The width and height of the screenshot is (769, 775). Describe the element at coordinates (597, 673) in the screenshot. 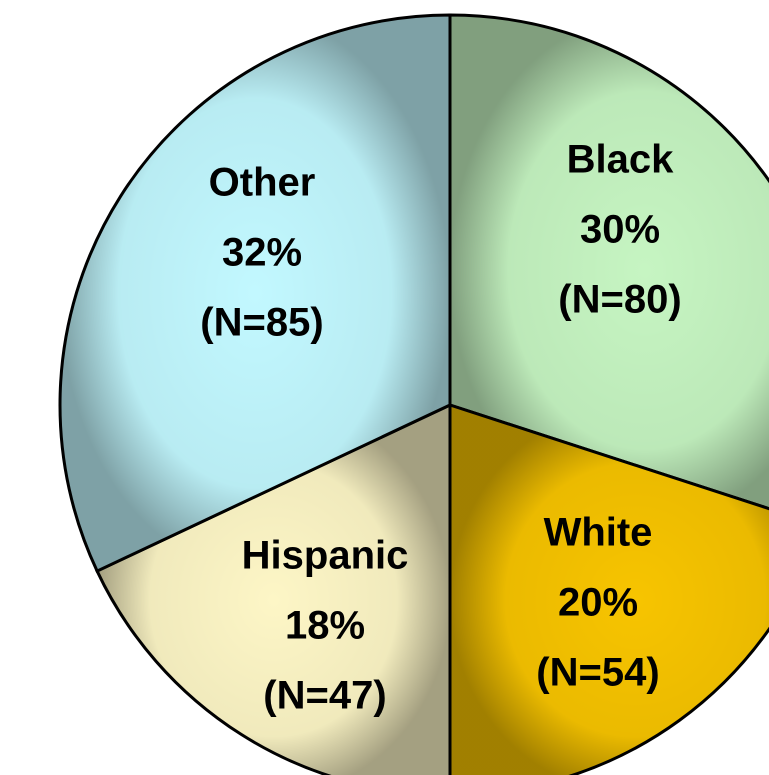

I see `slice-count: (N=54)` at that location.